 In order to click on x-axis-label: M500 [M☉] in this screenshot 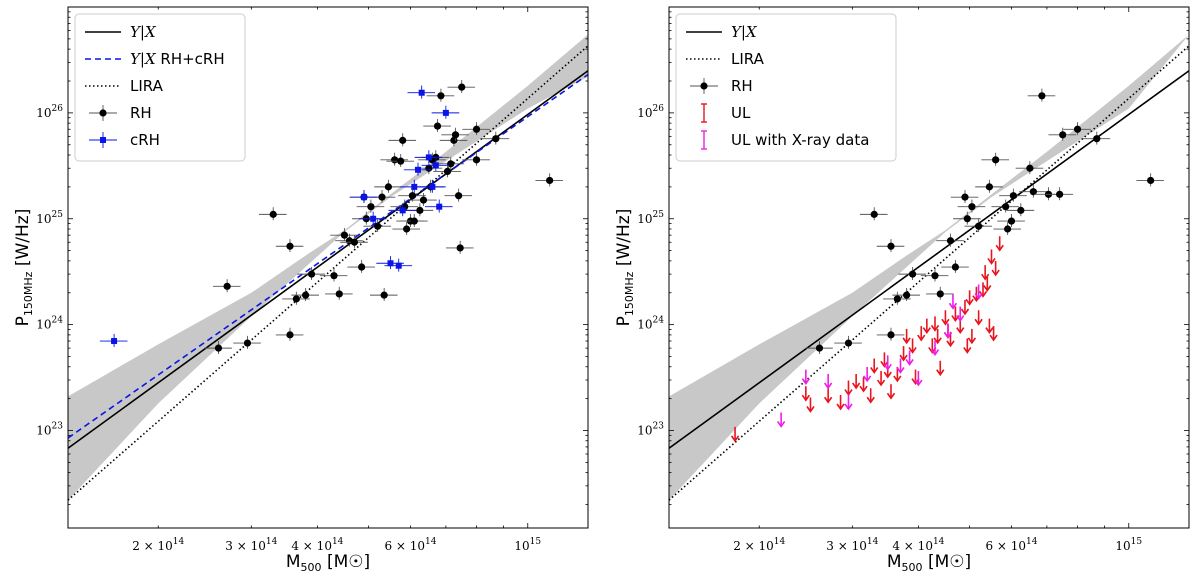, I will do `click(929, 563)`.